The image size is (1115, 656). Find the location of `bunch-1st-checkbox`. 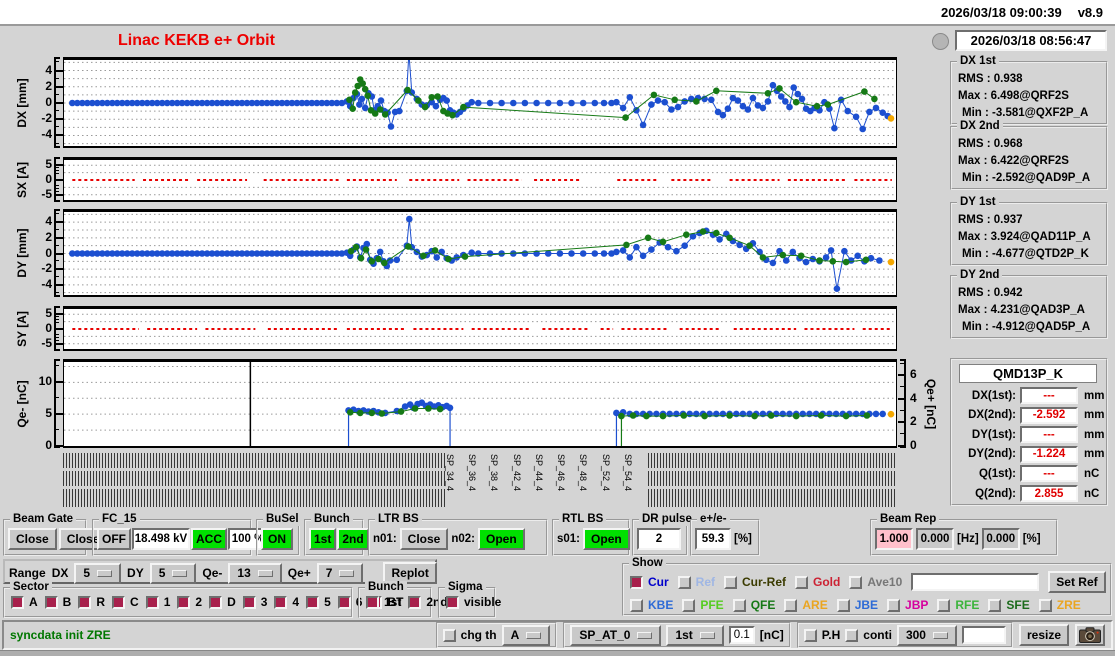

bunch-1st-checkbox is located at coordinates (372, 602).